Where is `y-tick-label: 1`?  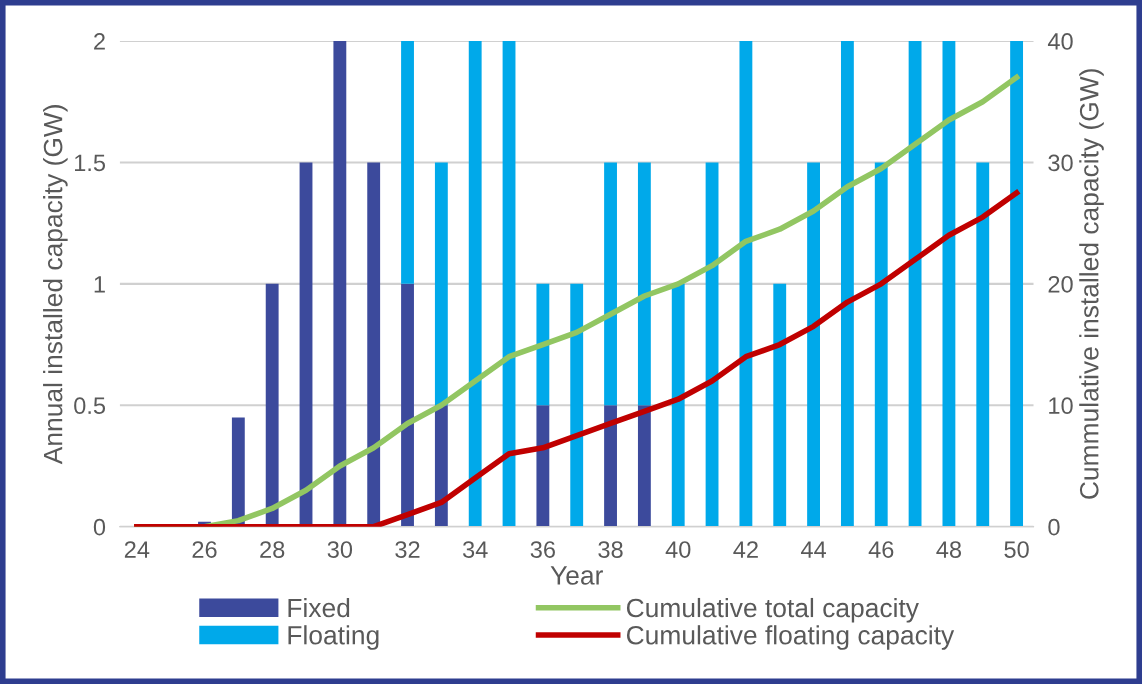
y-tick-label: 1 is located at coordinates (99, 284).